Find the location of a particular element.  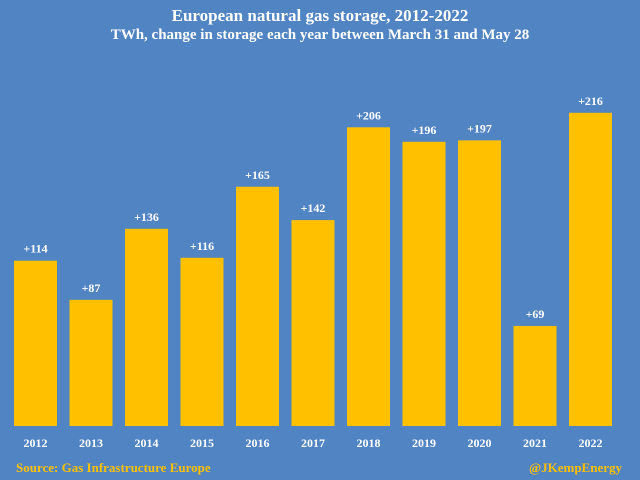

value-label-2012: +114 is located at coordinates (35, 249).